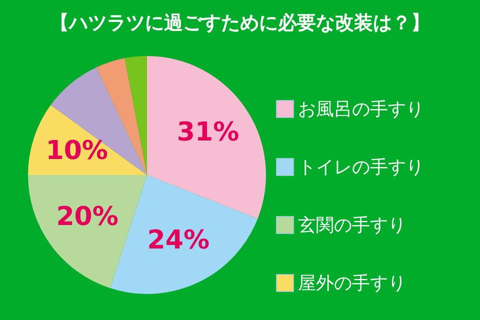 Image resolution: width=480 pixels, height=320 pixels. I want to click on legend-label: 玄関の手すり, so click(352, 225).